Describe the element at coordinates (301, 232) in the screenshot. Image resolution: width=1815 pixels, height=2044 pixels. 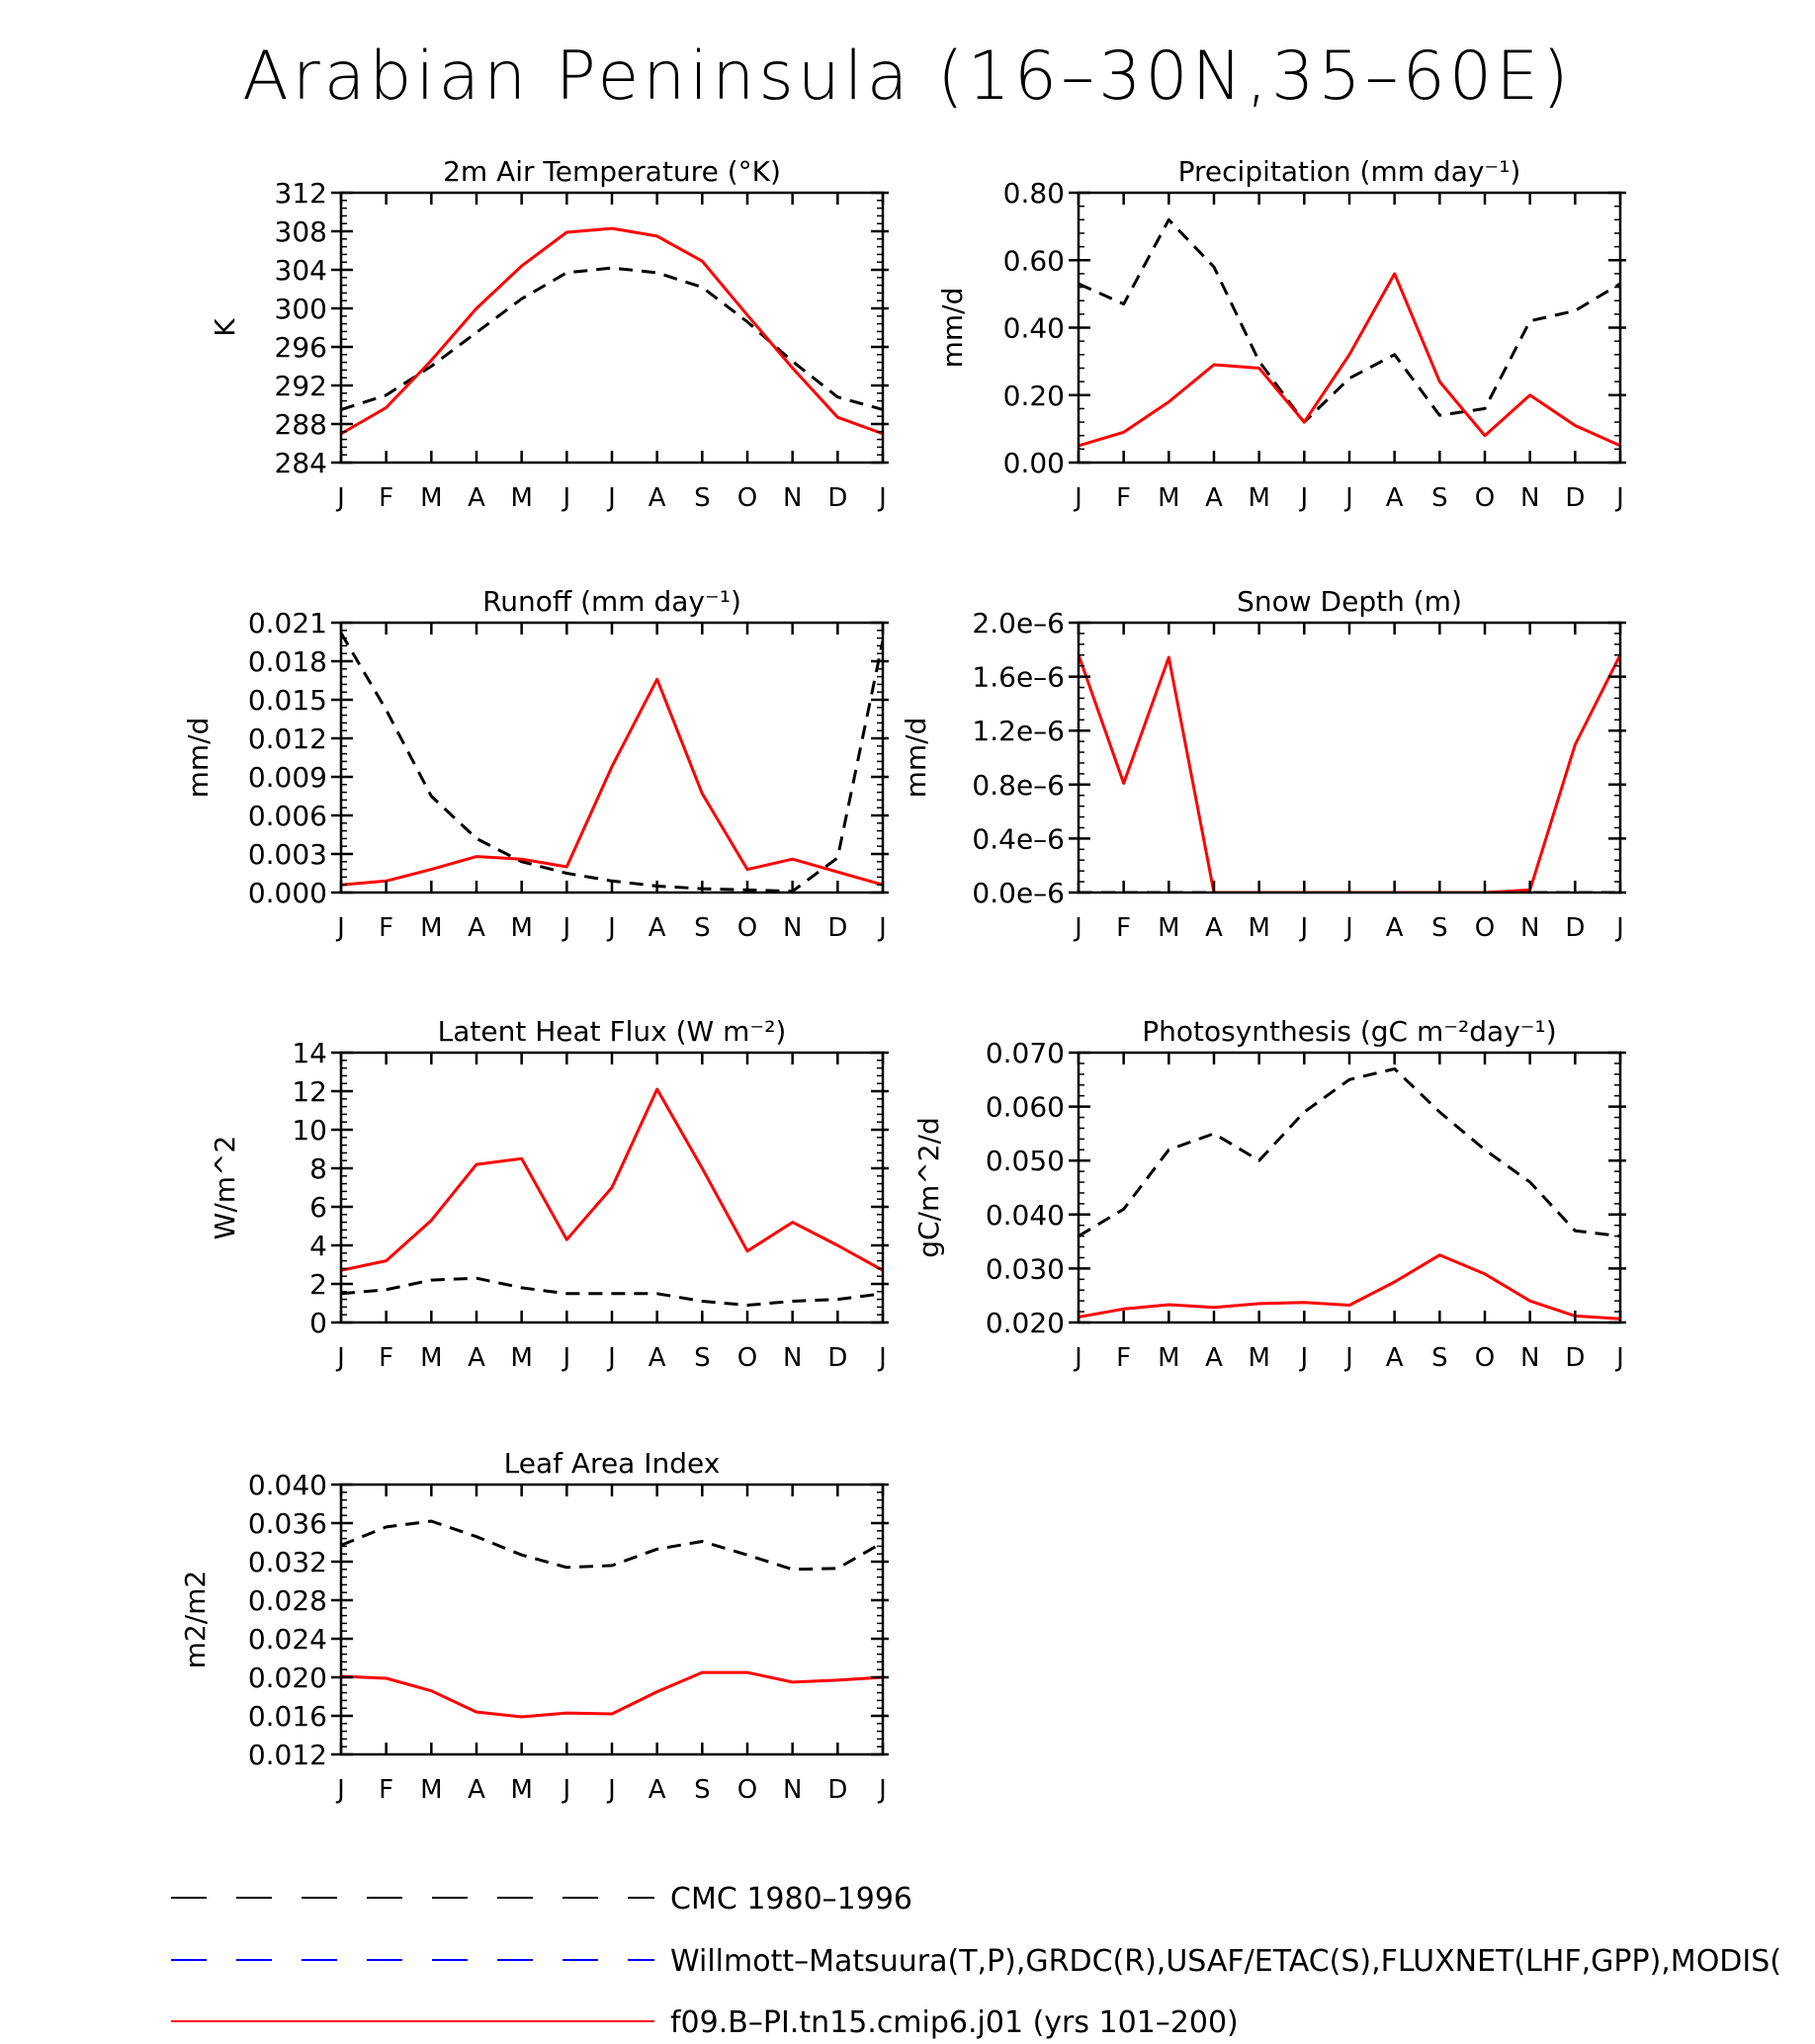
I see `y-tick-label: 308` at that location.